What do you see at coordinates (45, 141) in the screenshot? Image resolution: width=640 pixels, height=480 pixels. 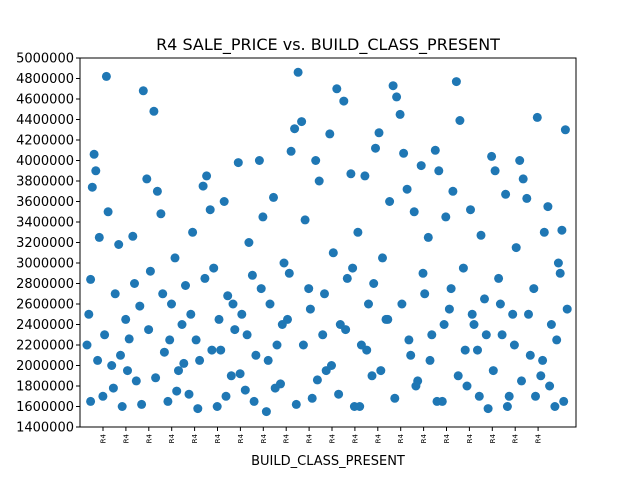 I see `y-tick-label: 4200000` at bounding box center [45, 141].